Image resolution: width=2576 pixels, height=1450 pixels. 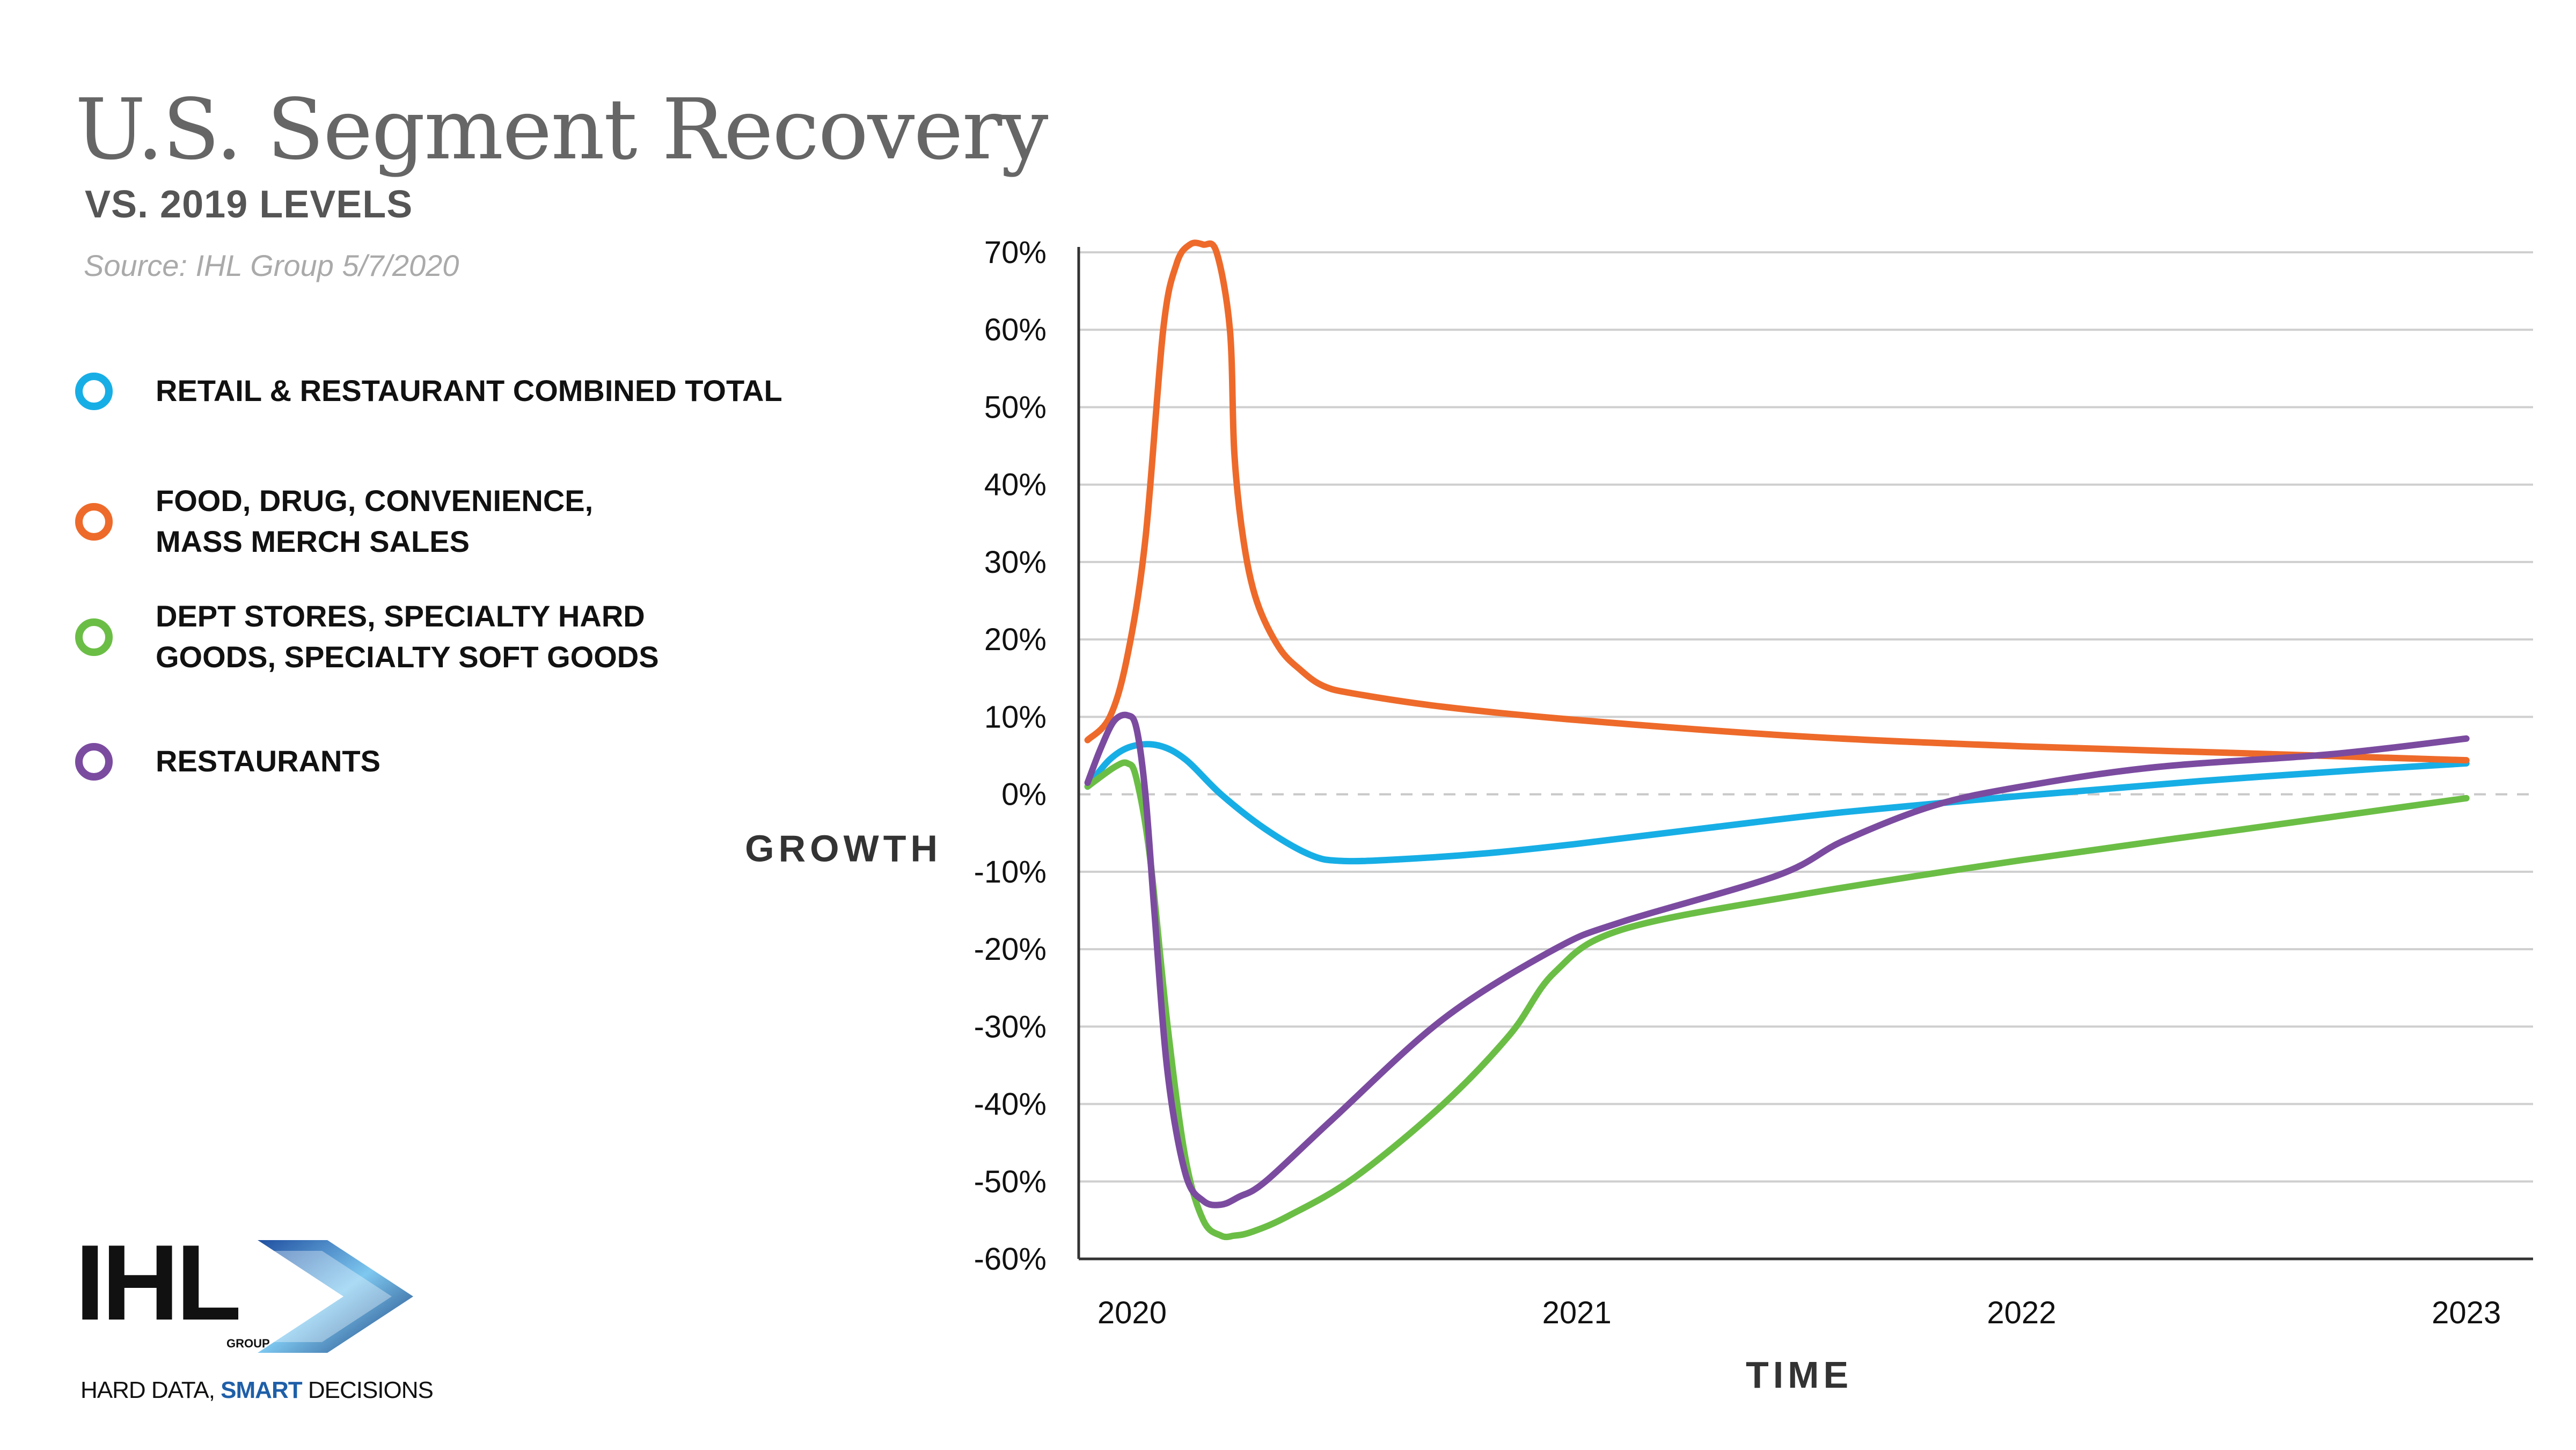 I want to click on source-note: Source: IHL Group 5/7/2020, so click(x=271, y=265).